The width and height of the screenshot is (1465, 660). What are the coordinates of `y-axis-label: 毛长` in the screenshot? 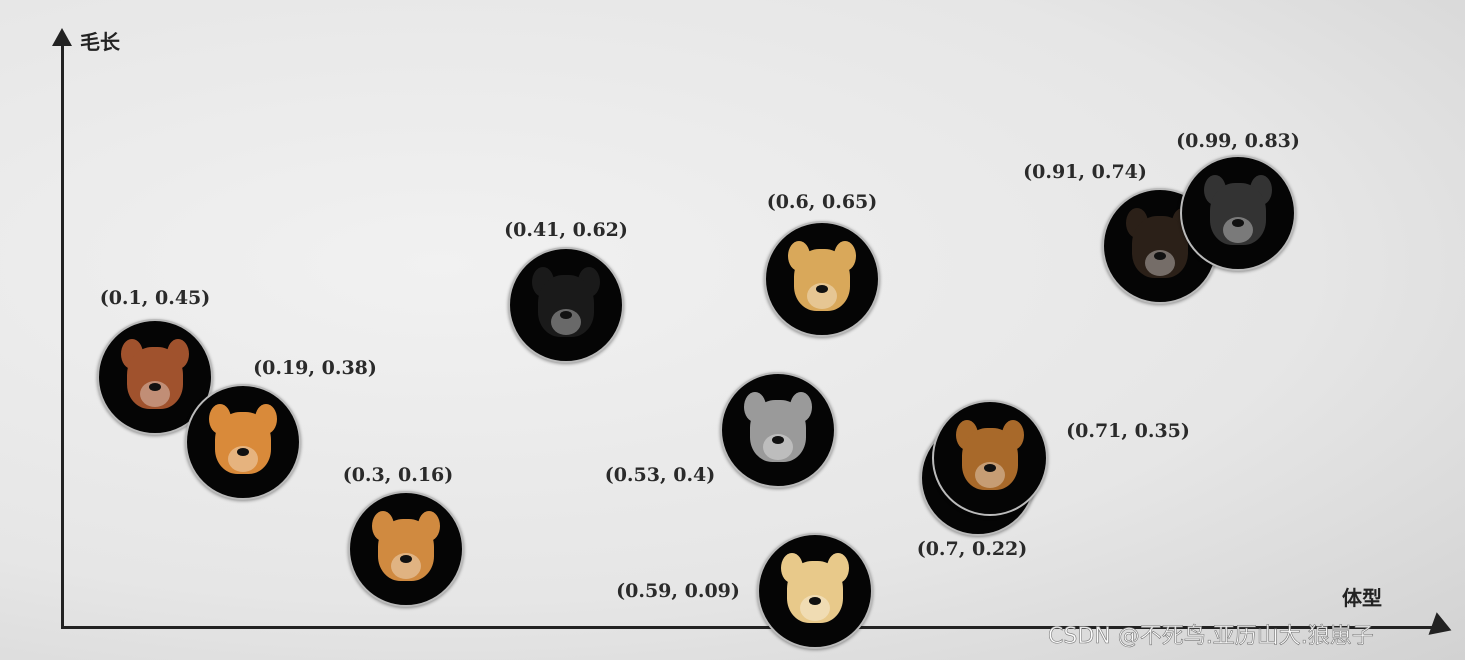 It's located at (100, 42).